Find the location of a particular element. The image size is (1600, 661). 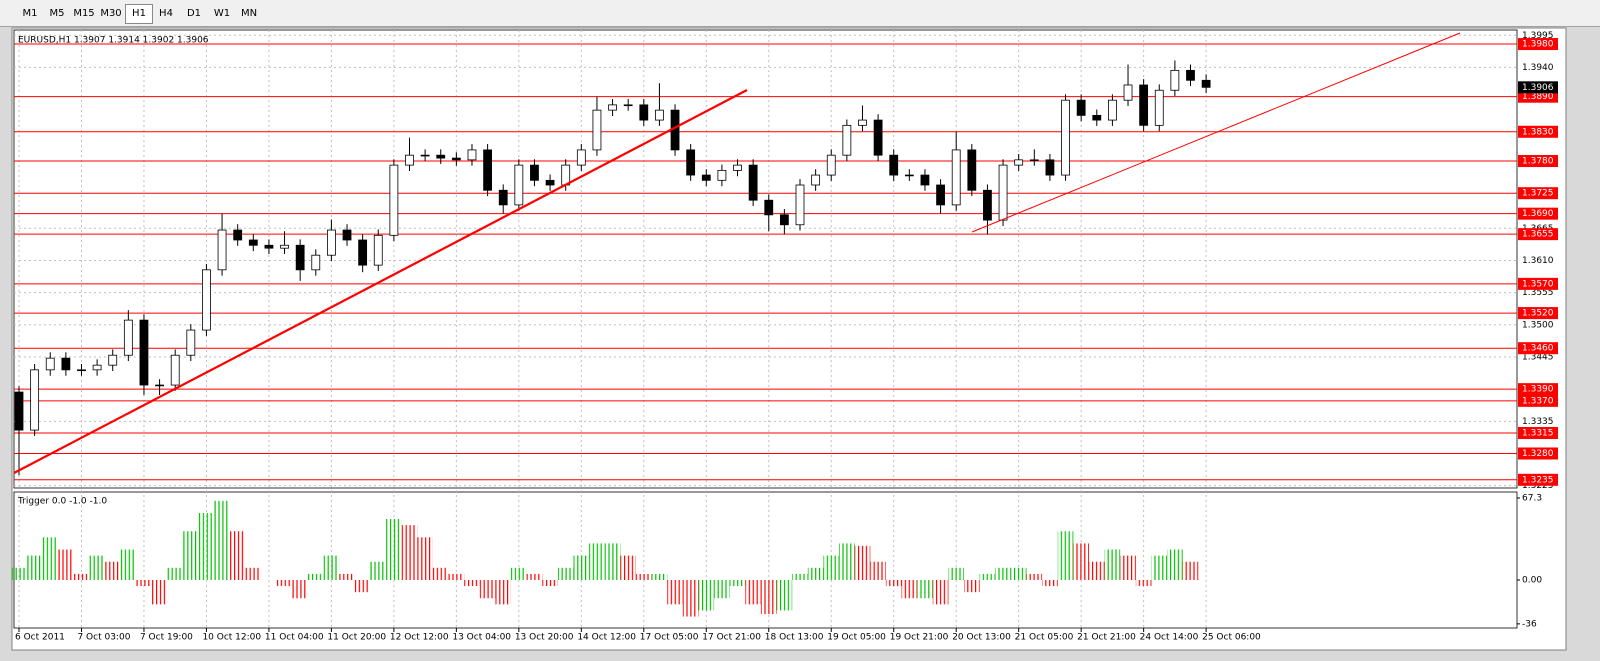

x-tick-label: 24 Oct 14:00 is located at coordinates (1169, 638).